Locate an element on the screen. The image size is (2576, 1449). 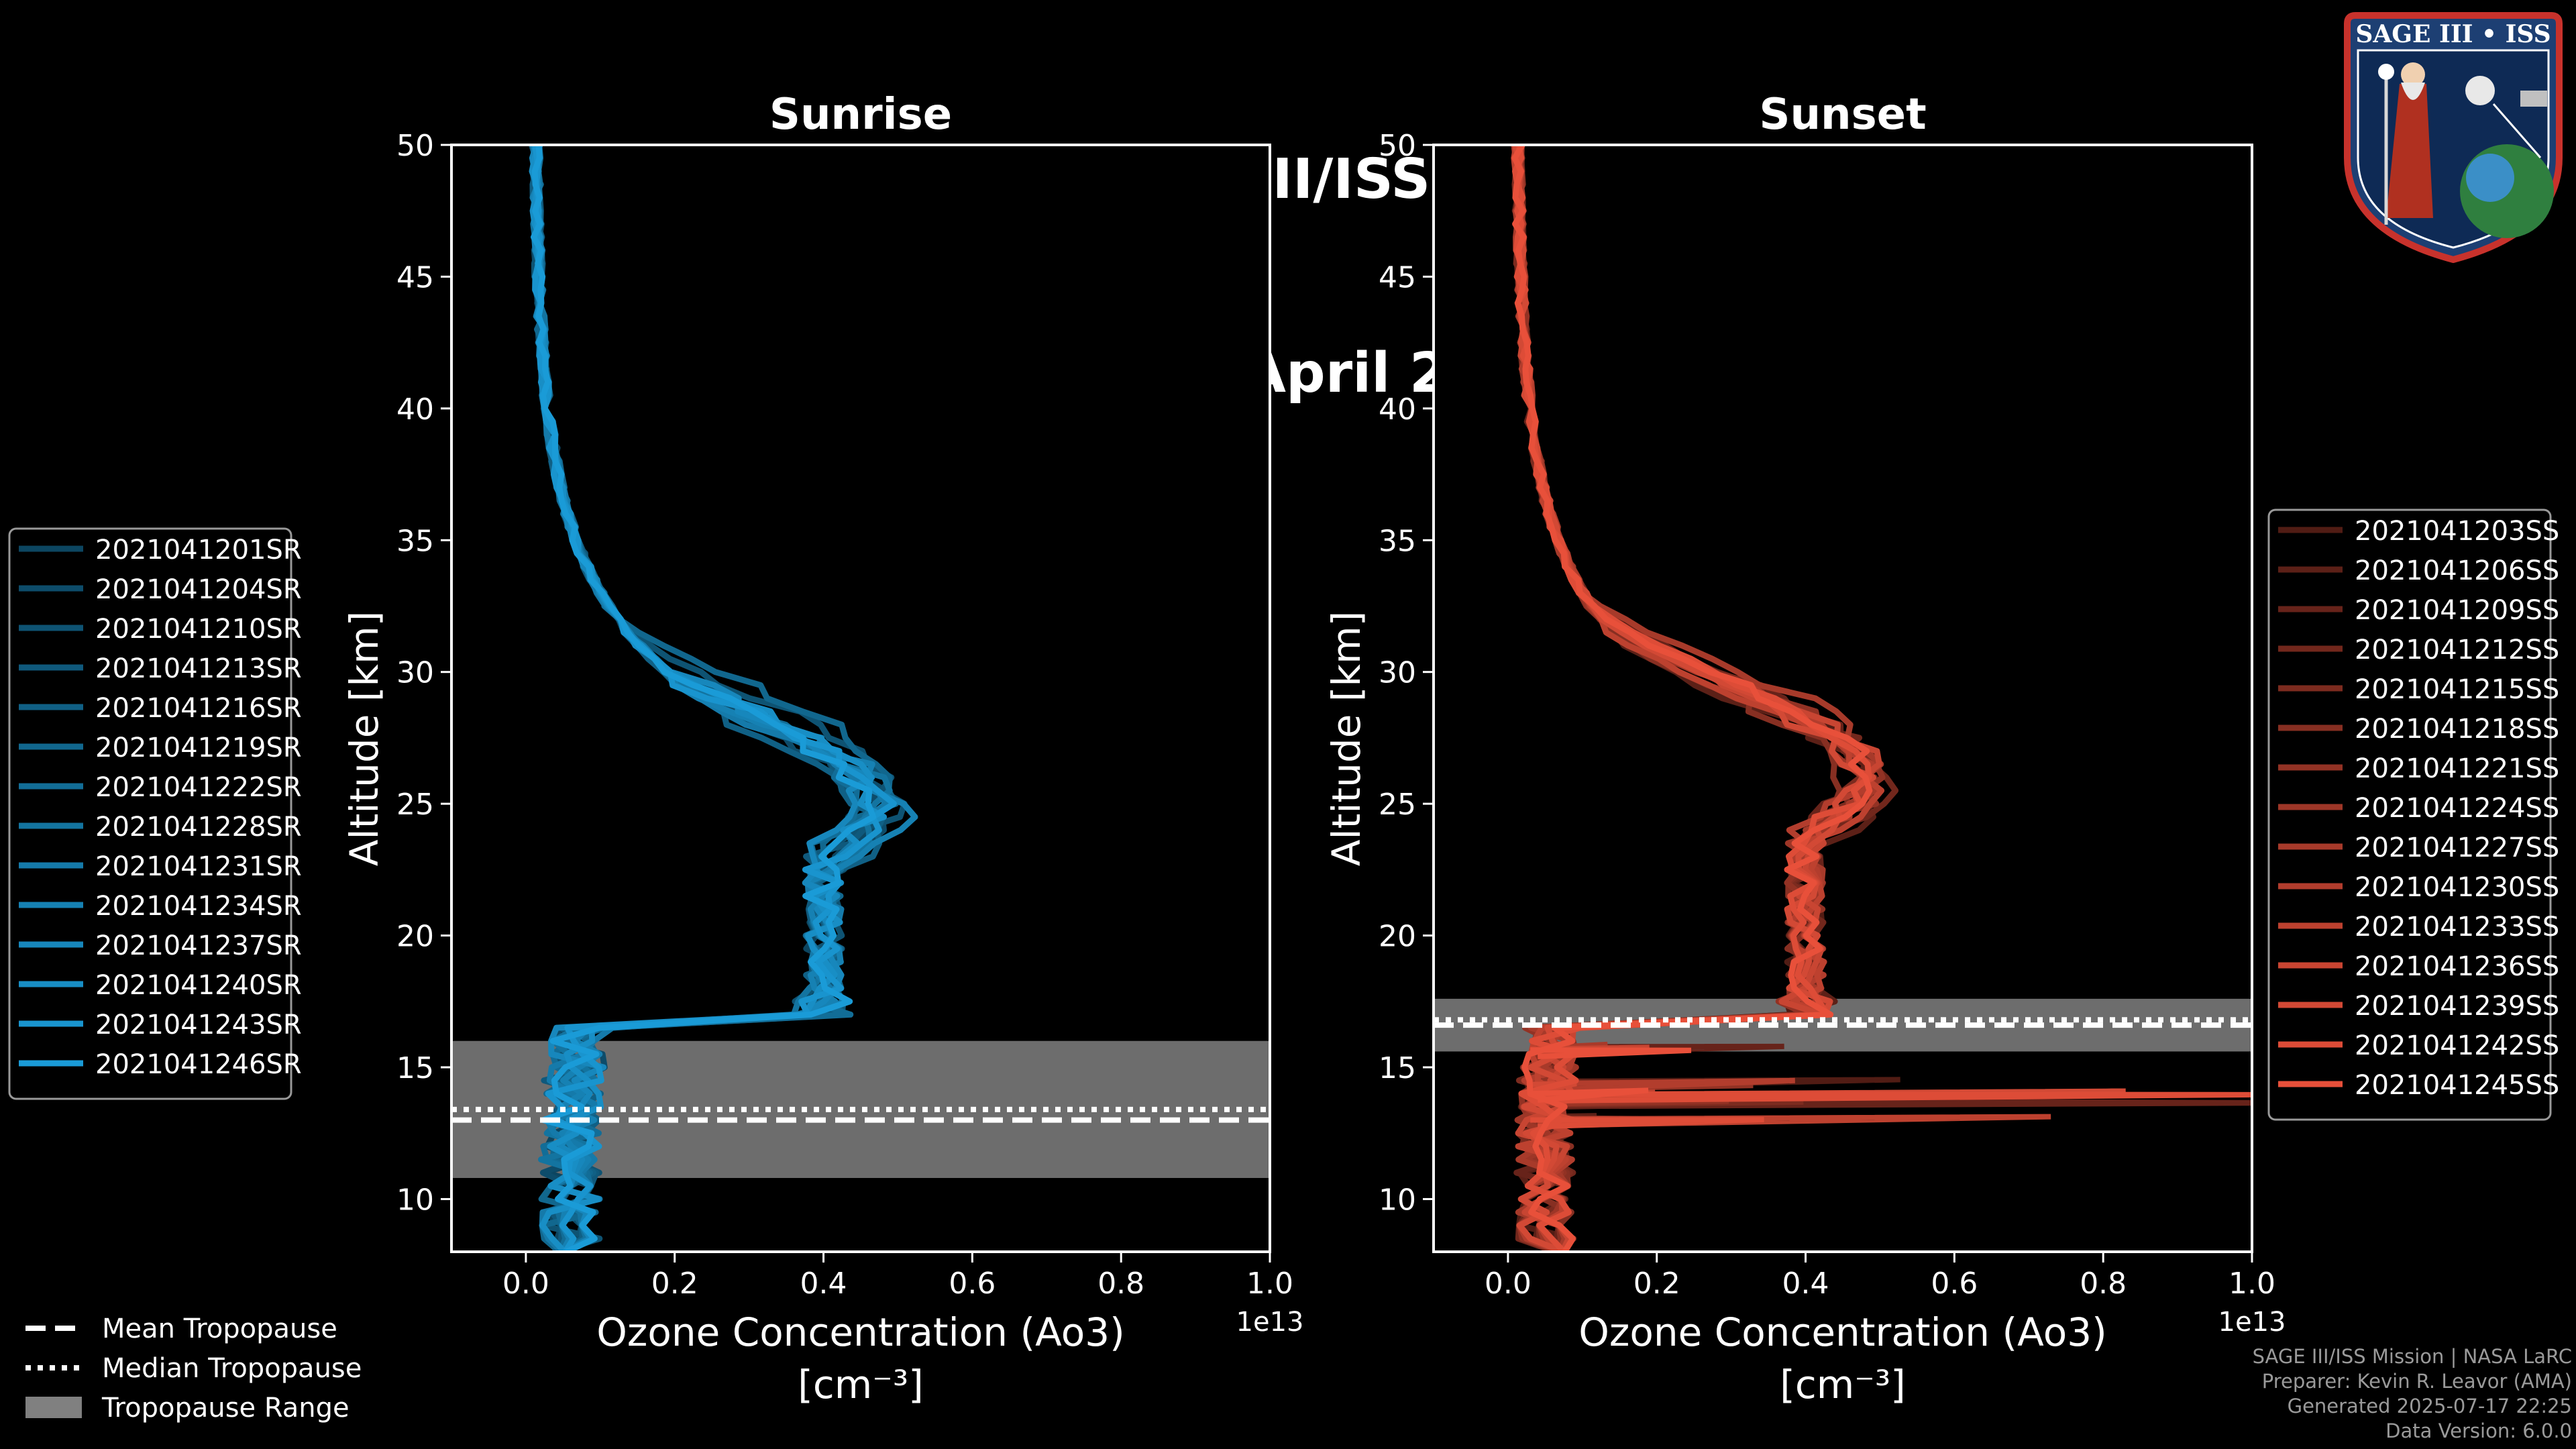
footer-line: Generated 2025-07-17 22:25 is located at coordinates (2429, 1406).